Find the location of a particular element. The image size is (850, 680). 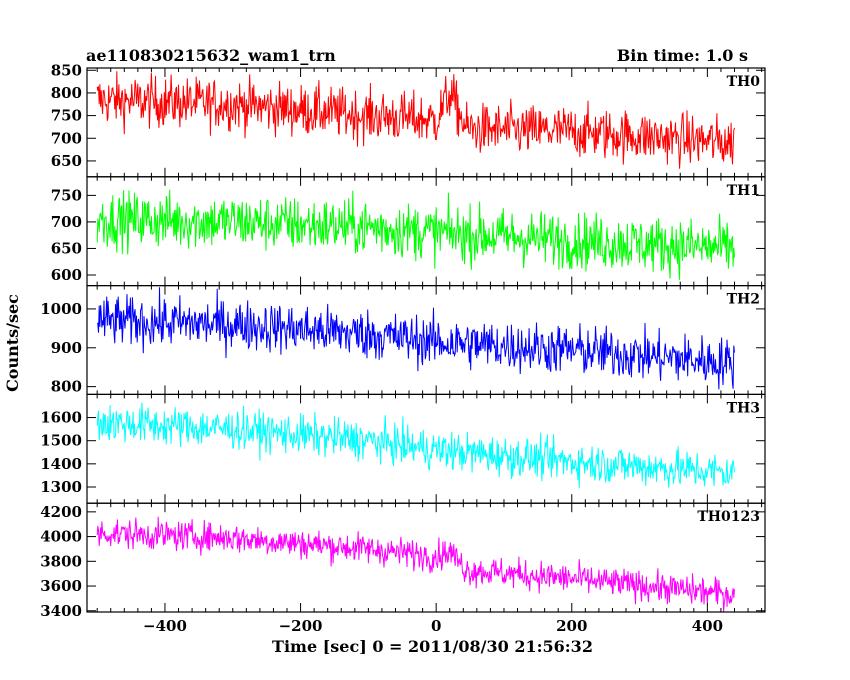

y-tick-label: 900 is located at coordinates (66, 348).